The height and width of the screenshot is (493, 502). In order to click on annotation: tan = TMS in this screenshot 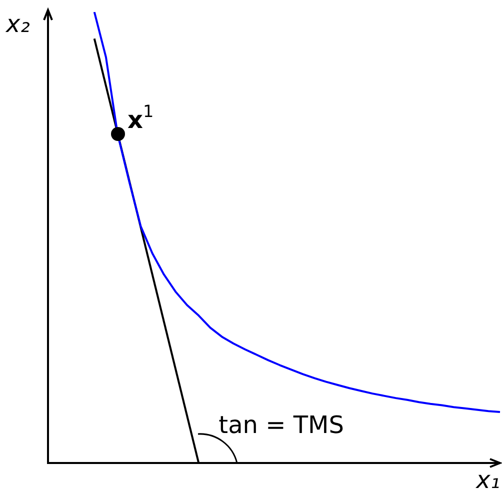, I will do `click(281, 425)`.